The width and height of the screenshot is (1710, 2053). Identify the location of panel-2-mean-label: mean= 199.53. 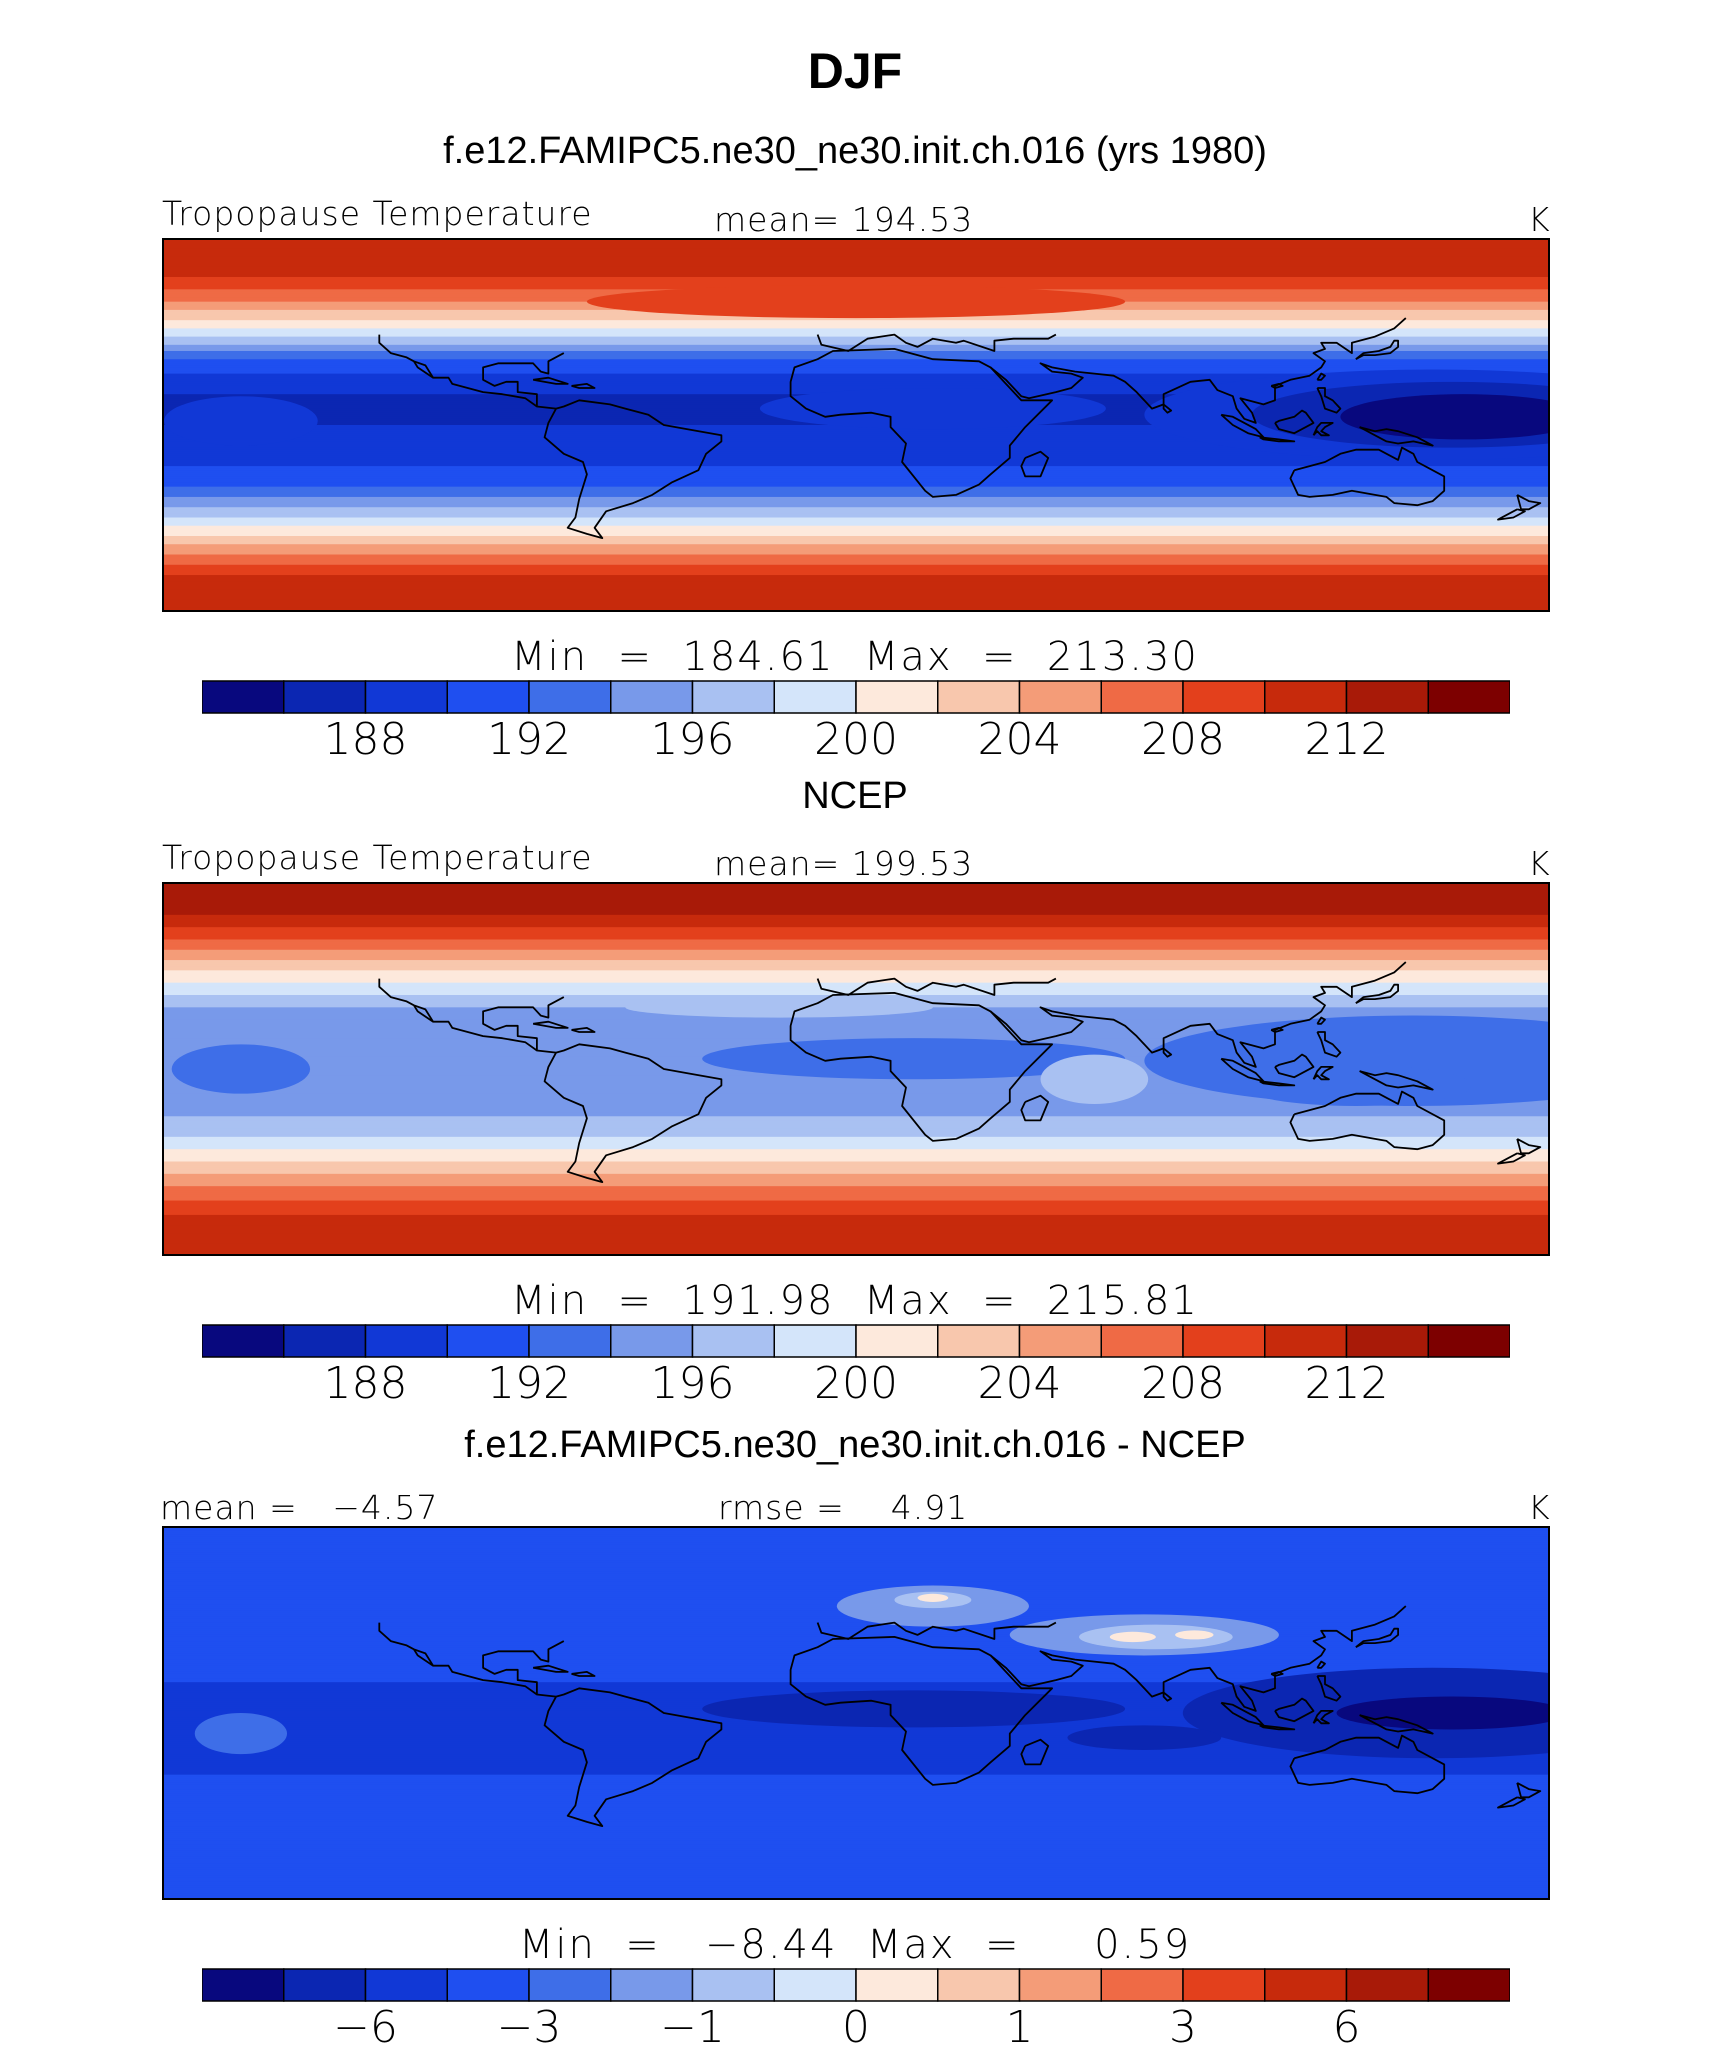
(844, 863).